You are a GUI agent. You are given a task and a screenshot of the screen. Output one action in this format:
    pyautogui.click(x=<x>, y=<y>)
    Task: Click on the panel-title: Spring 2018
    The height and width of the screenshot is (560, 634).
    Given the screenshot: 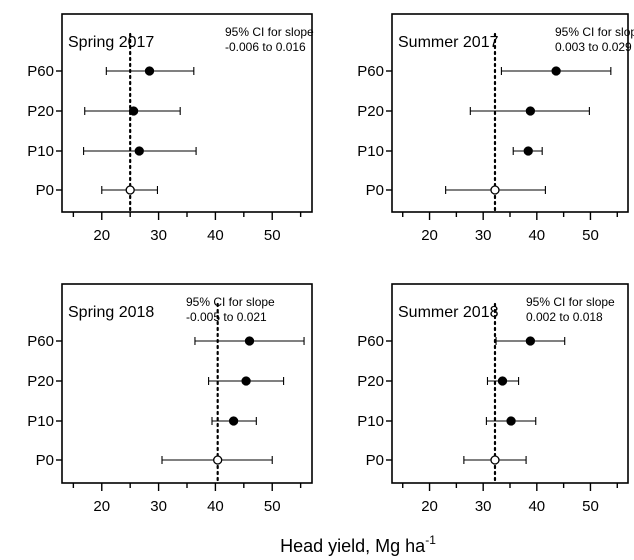 What is the action you would take?
    pyautogui.click(x=111, y=312)
    